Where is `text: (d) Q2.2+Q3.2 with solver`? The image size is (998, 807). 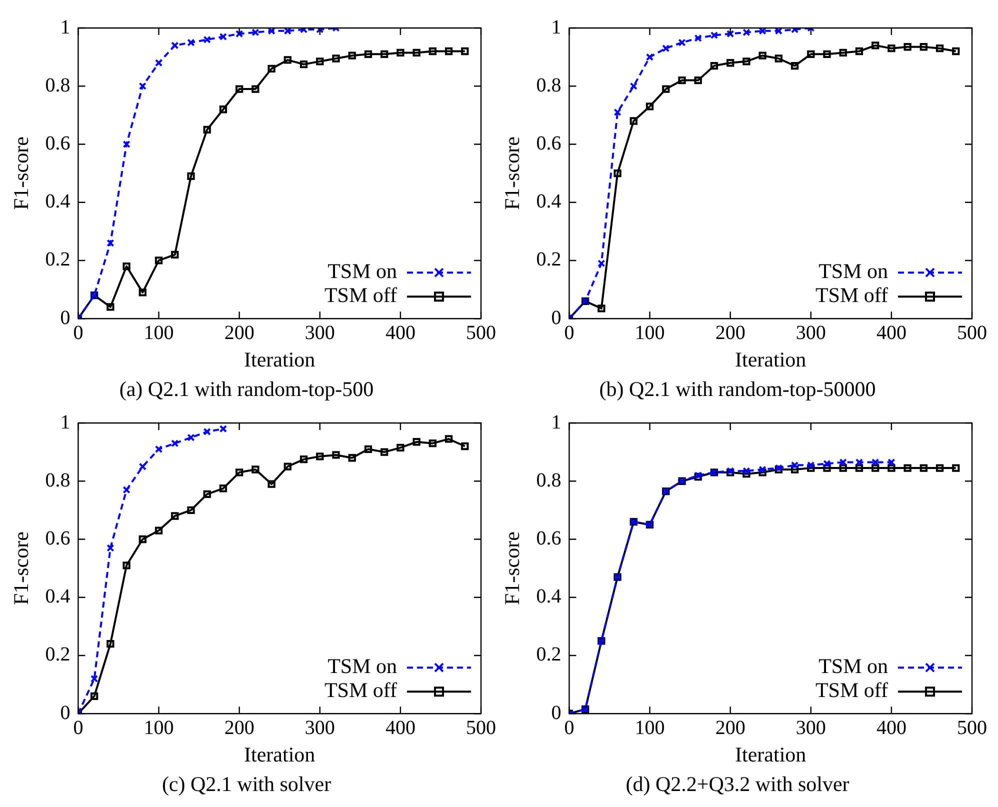 text: (d) Q2.2+Q3.2 with solver is located at coordinates (738, 784).